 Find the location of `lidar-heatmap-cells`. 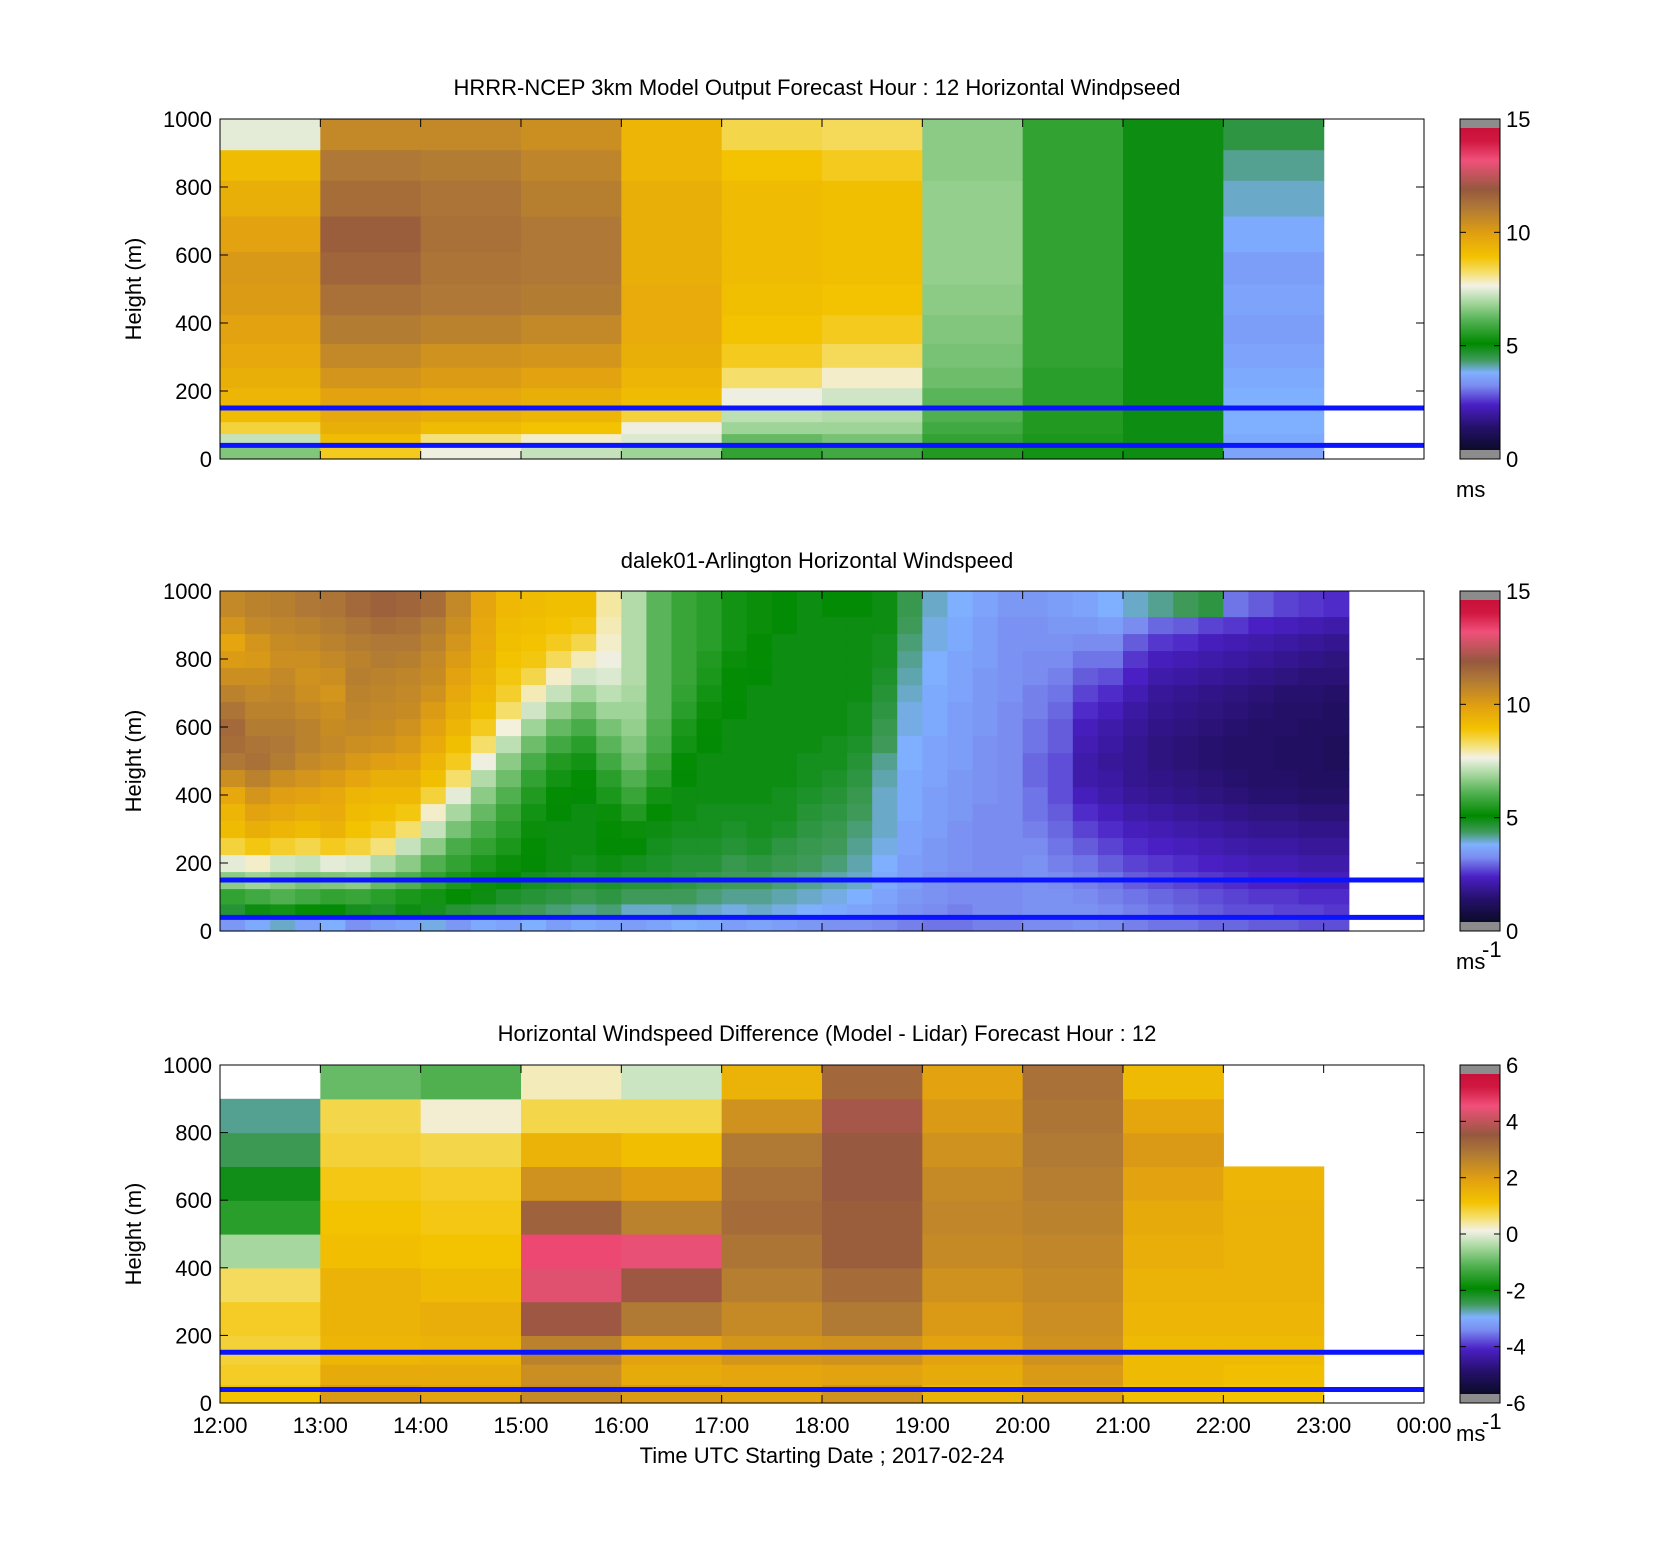

lidar-heatmap-cells is located at coordinates (785, 761).